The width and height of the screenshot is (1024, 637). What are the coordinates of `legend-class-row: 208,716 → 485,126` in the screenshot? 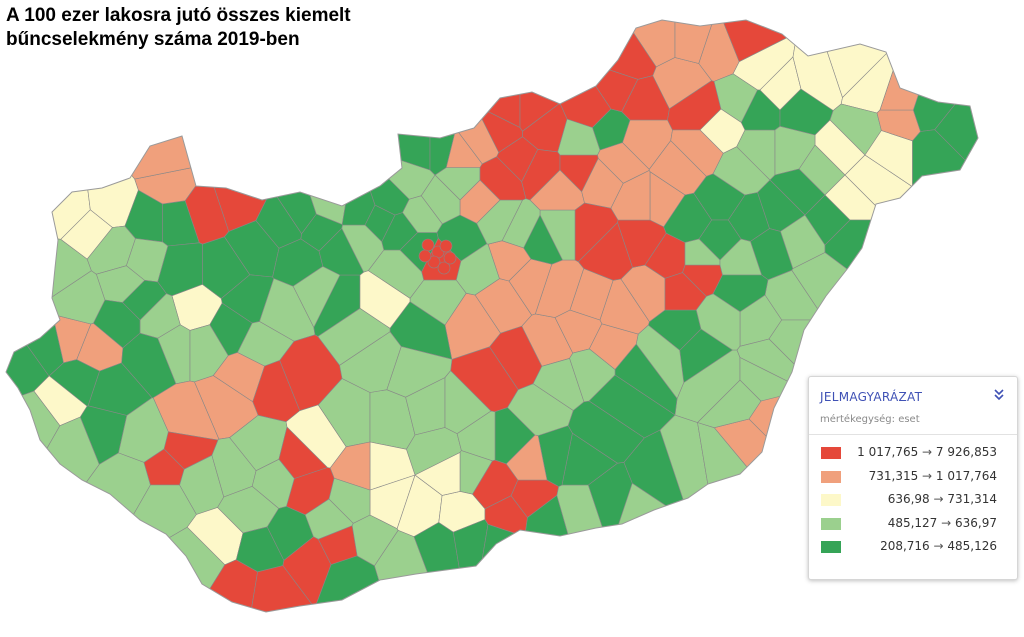 It's located at (915, 549).